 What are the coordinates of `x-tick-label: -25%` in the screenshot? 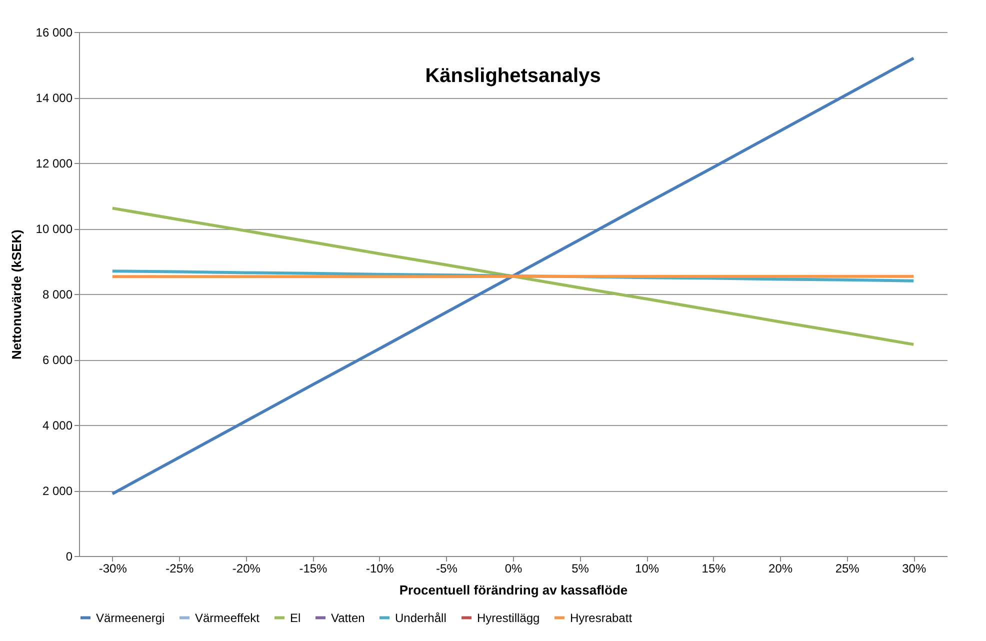 It's located at (180, 569).